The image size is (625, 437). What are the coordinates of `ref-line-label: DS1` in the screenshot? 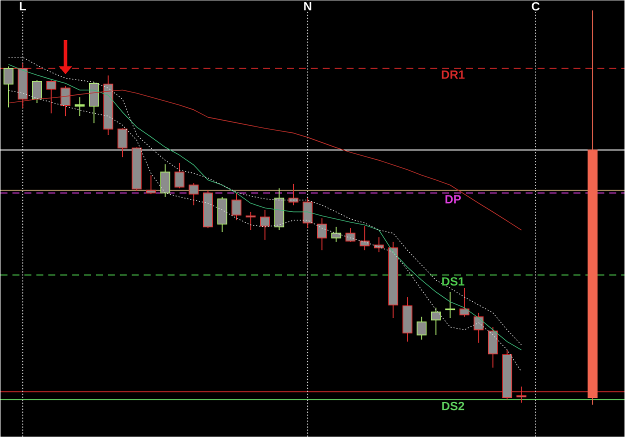 It's located at (453, 281).